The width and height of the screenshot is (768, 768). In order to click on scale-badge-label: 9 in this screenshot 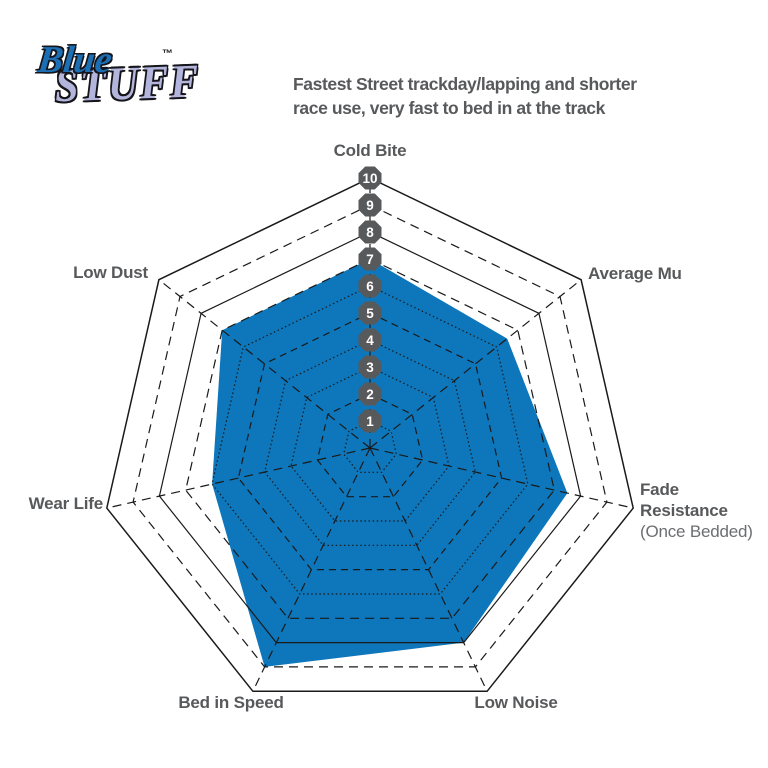, I will do `click(370, 205)`.